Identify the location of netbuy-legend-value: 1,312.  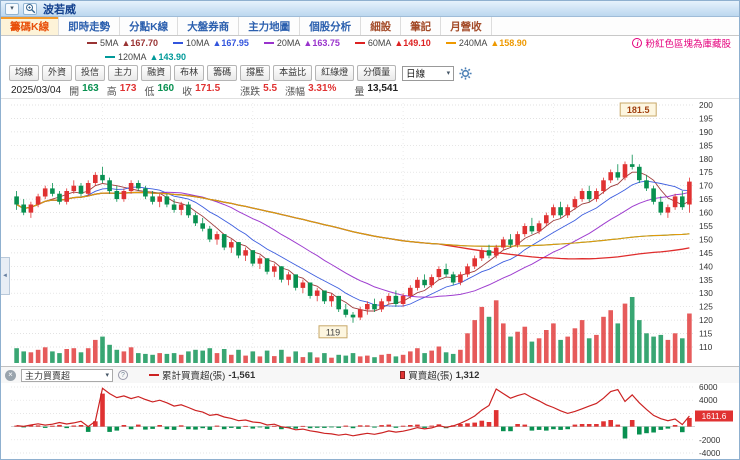
(467, 375).